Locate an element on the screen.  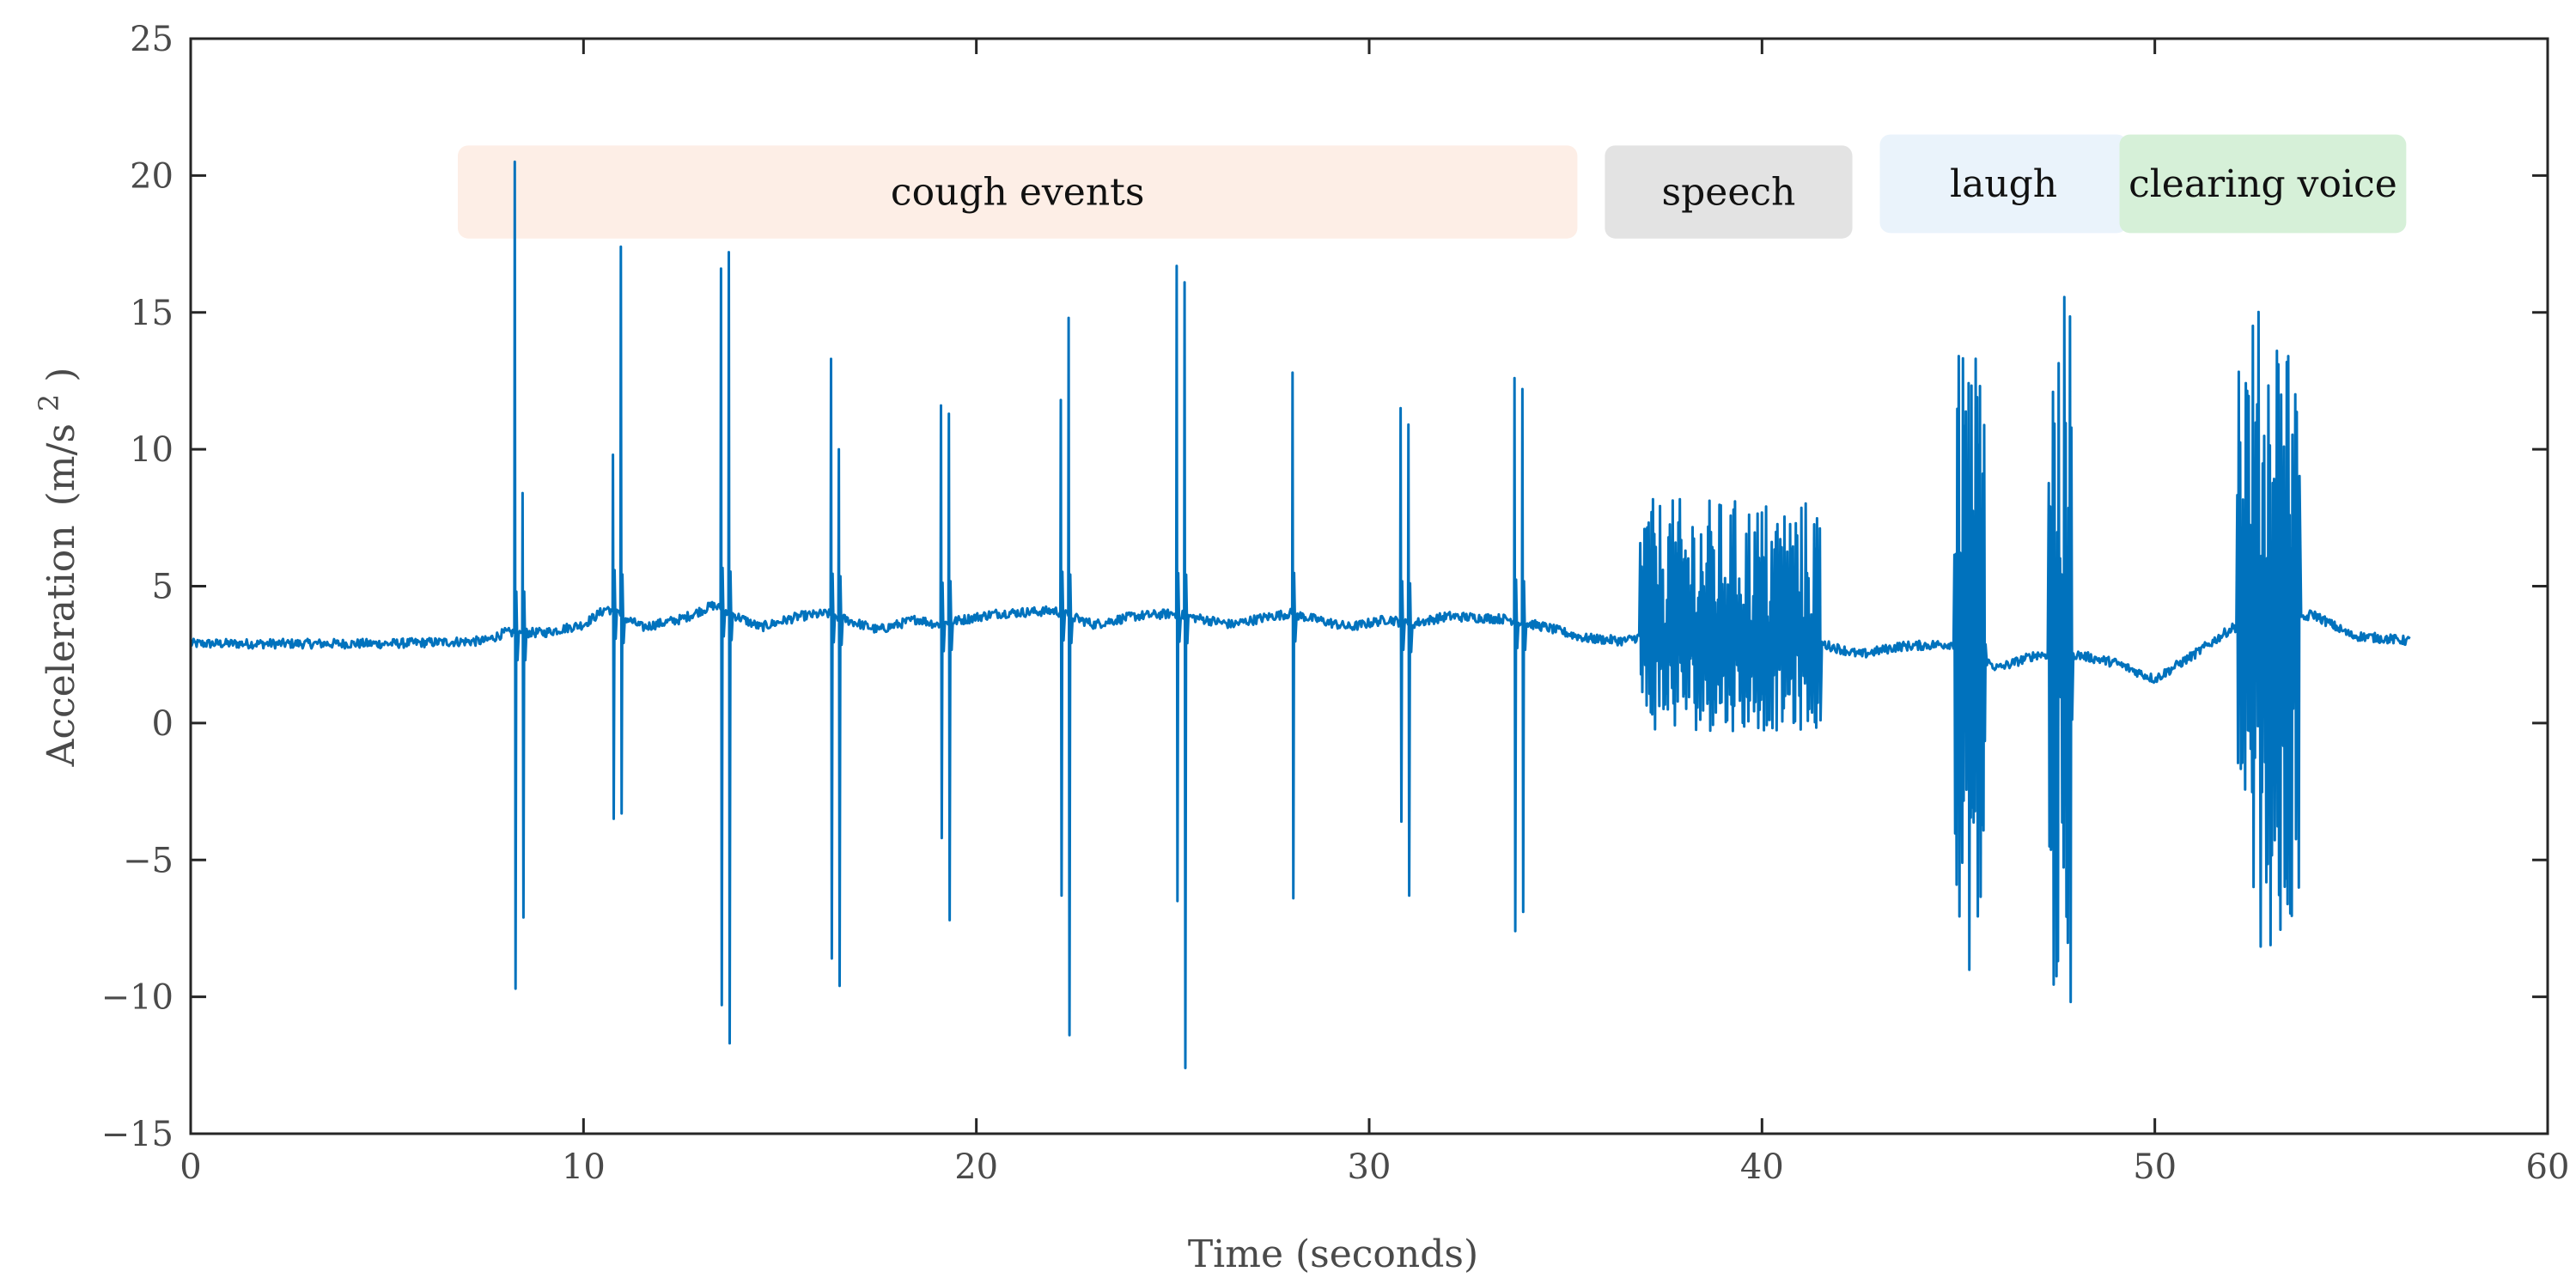
x-axis-title: Time (seconds) is located at coordinates (1333, 1254).